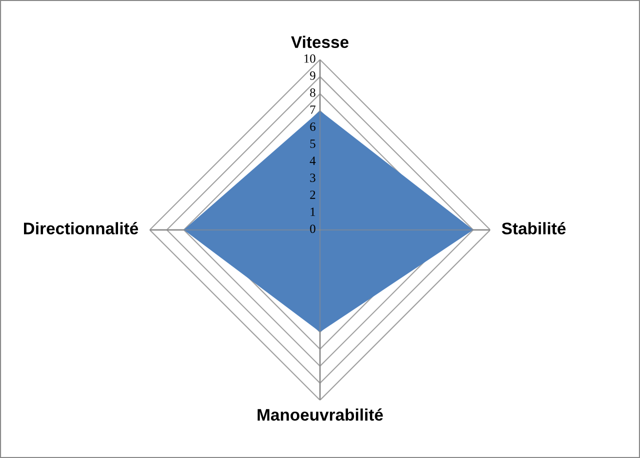 Image resolution: width=640 pixels, height=458 pixels. What do you see at coordinates (81, 228) in the screenshot?
I see `spoke-label: Directionnalité` at bounding box center [81, 228].